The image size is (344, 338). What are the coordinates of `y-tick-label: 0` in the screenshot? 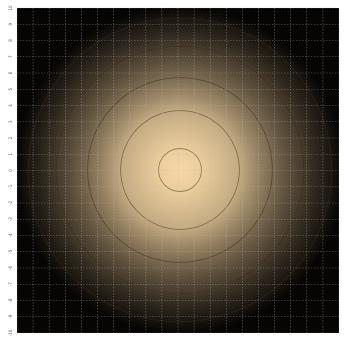 It's located at (10, 170).